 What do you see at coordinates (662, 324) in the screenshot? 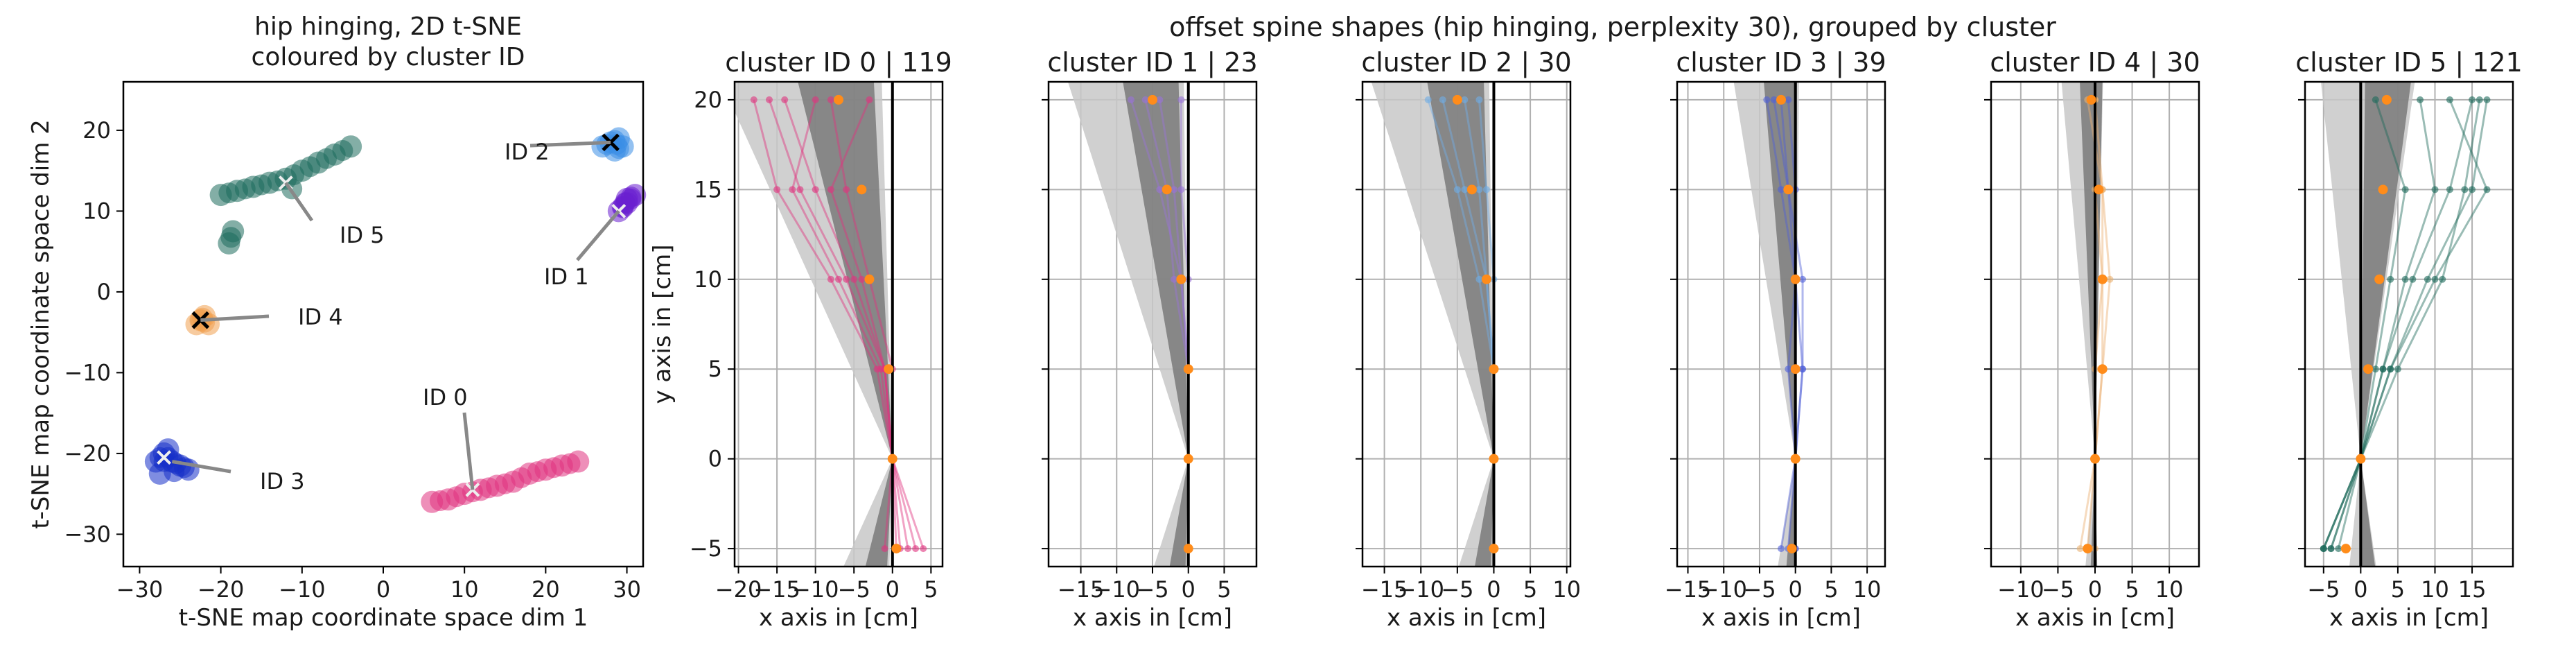
I see `y-axis-label: y axis in [cm]` at bounding box center [662, 324].